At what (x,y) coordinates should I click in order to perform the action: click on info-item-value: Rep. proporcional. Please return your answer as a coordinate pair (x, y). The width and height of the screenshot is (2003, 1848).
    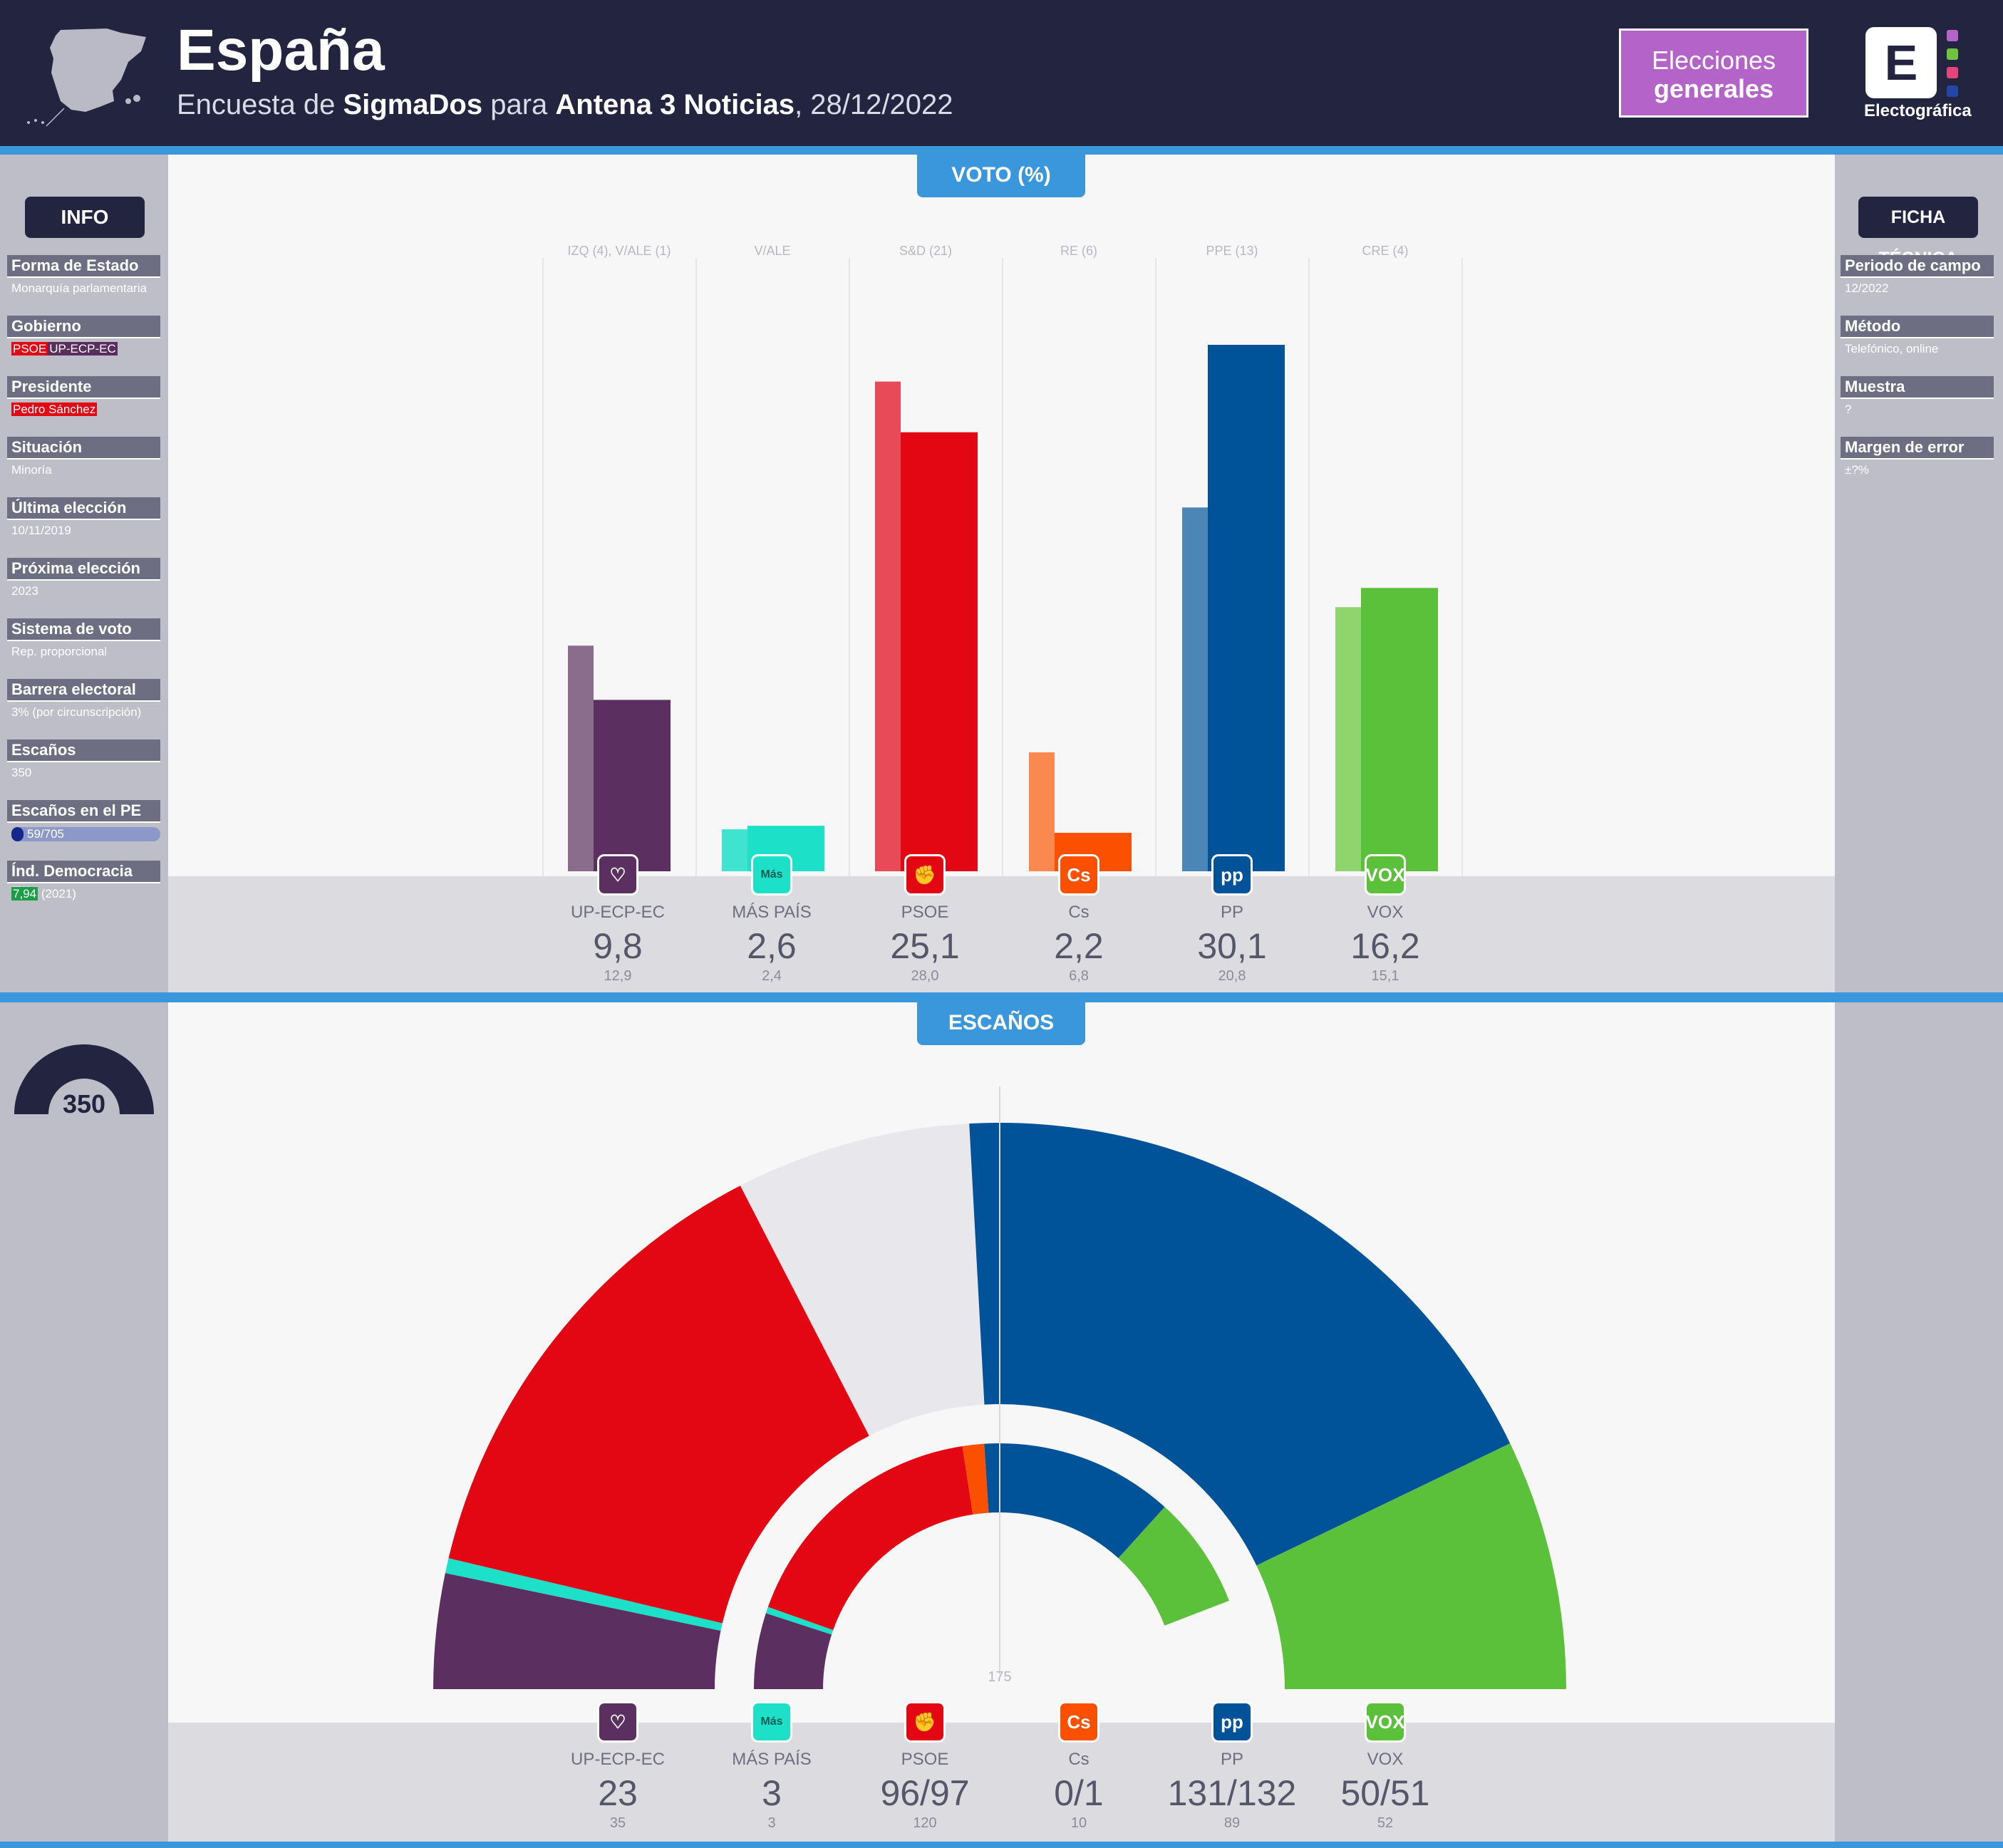
    Looking at the image, I should click on (83, 652).